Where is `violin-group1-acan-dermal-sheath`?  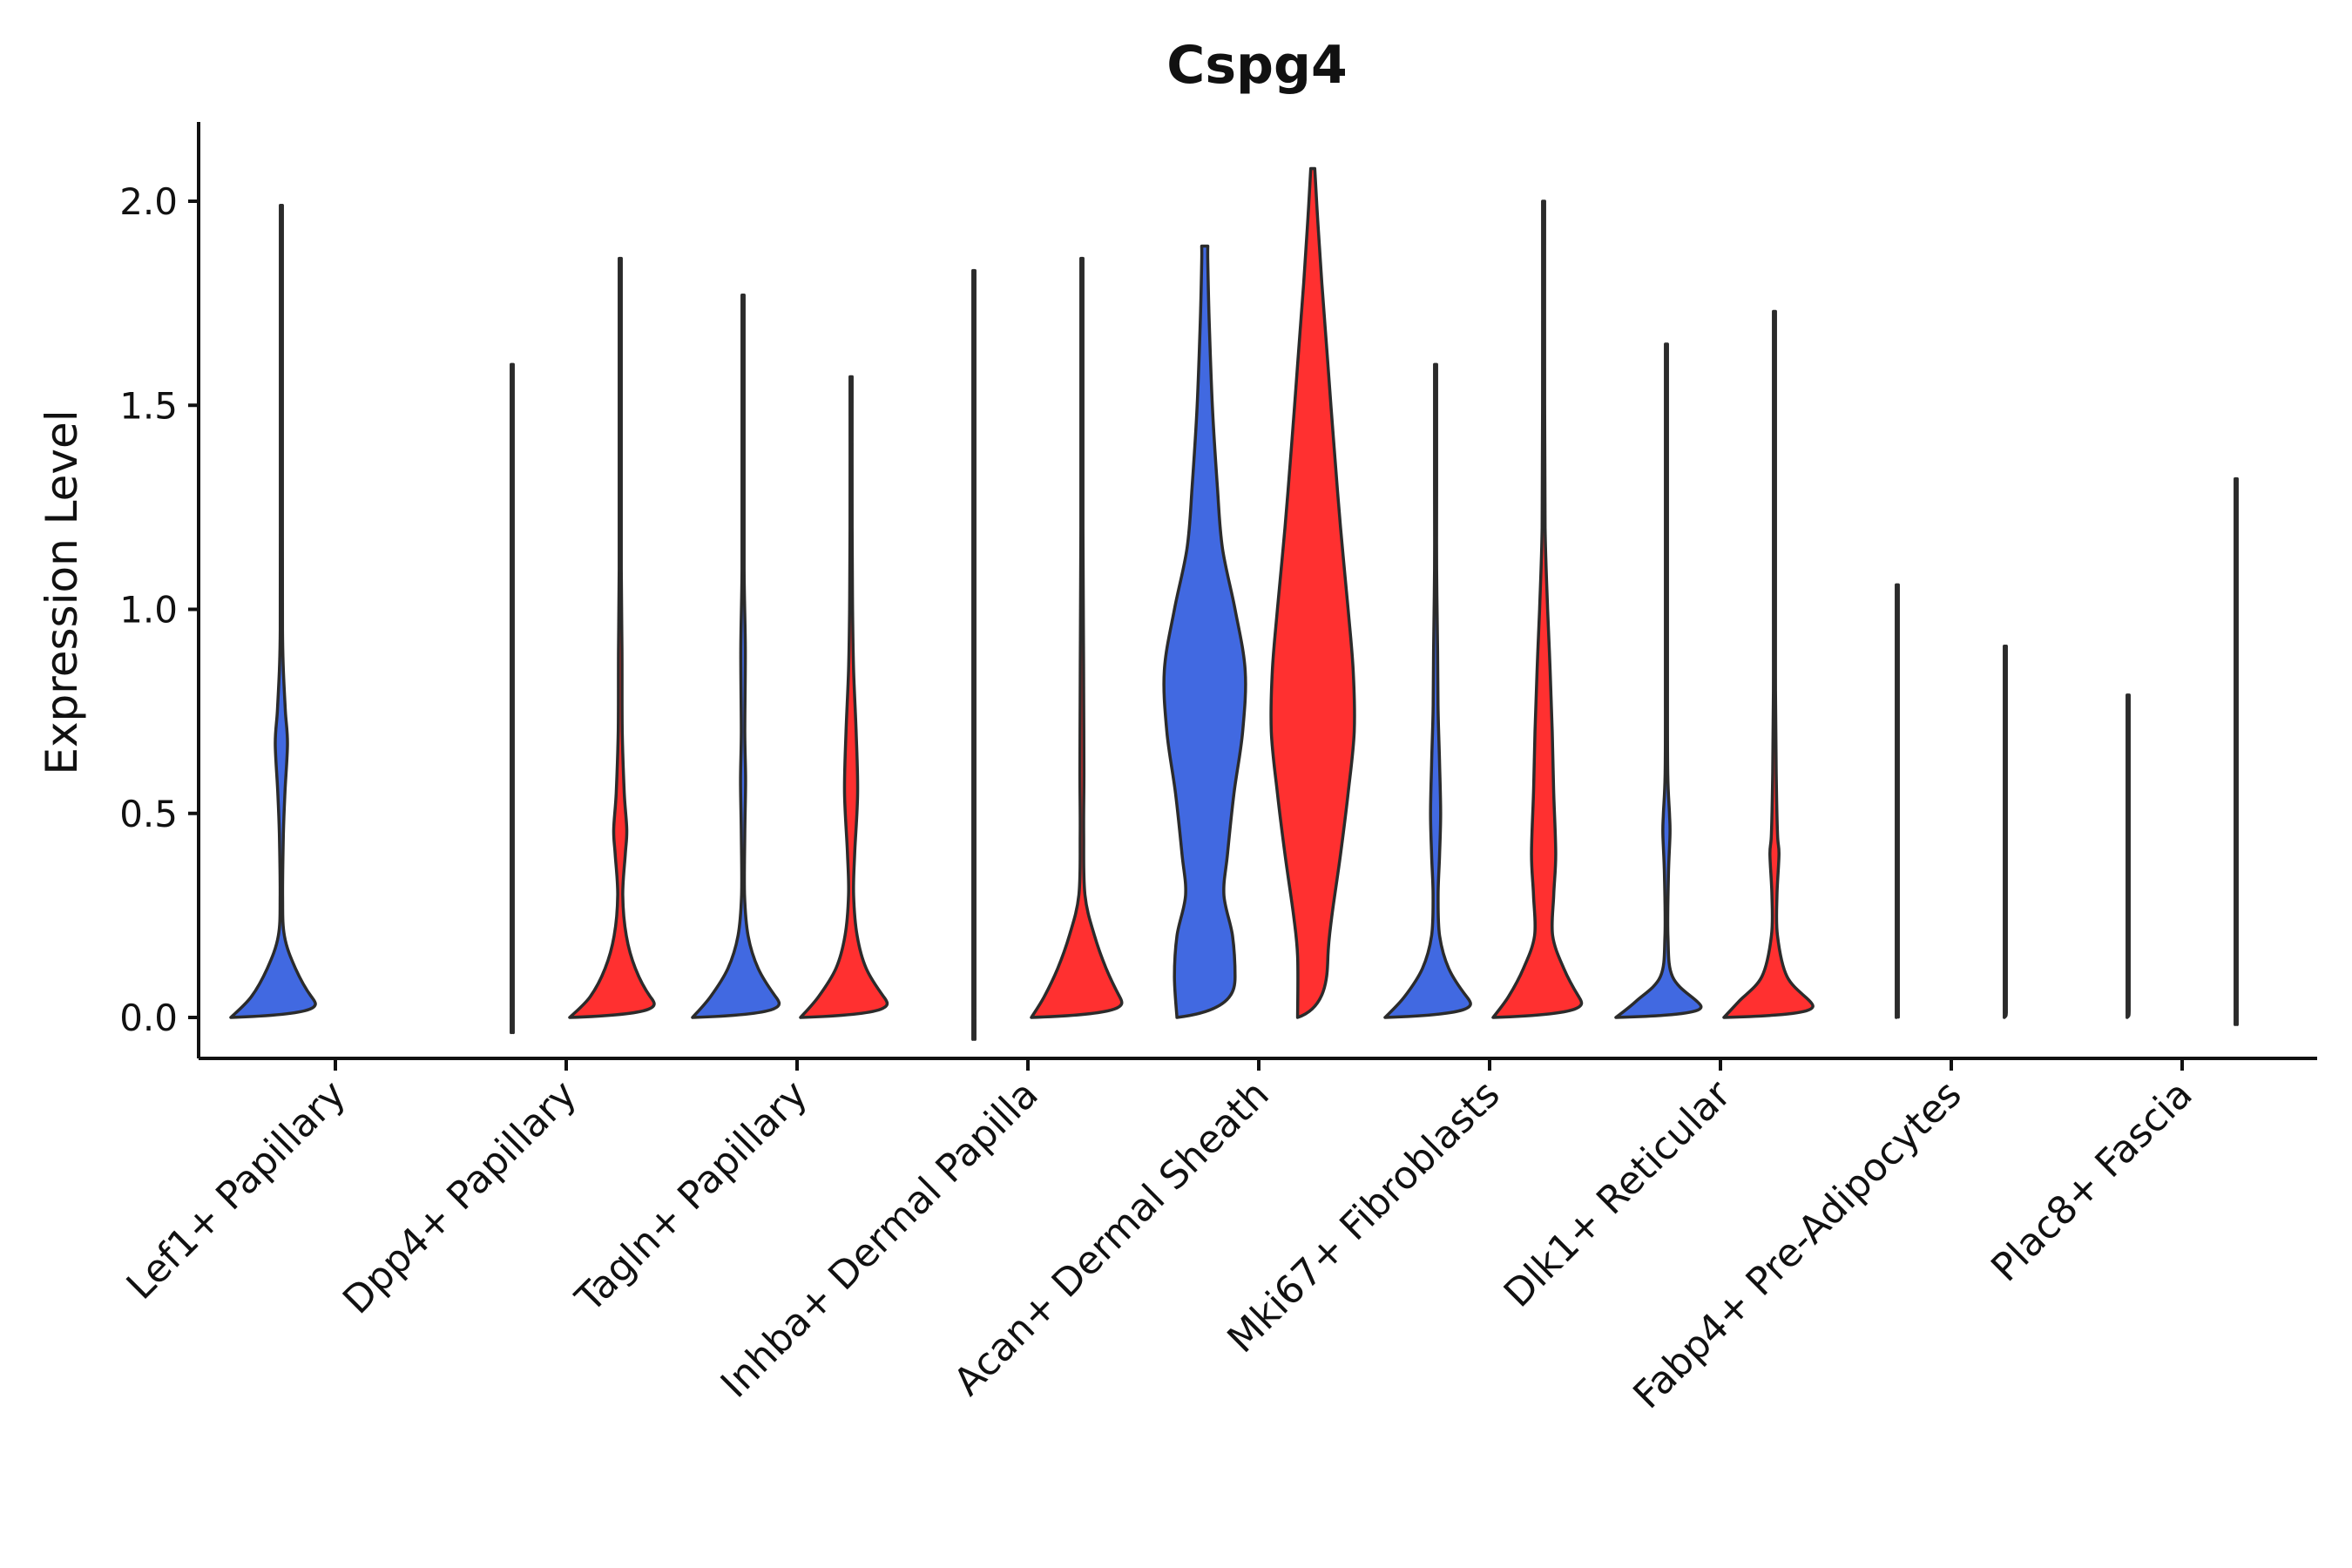 violin-group1-acan-dermal-sheath is located at coordinates (1204, 631).